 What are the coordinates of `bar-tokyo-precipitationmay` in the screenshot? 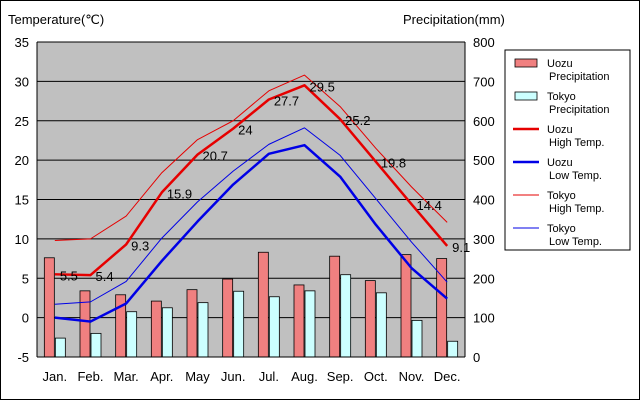 It's located at (203, 330).